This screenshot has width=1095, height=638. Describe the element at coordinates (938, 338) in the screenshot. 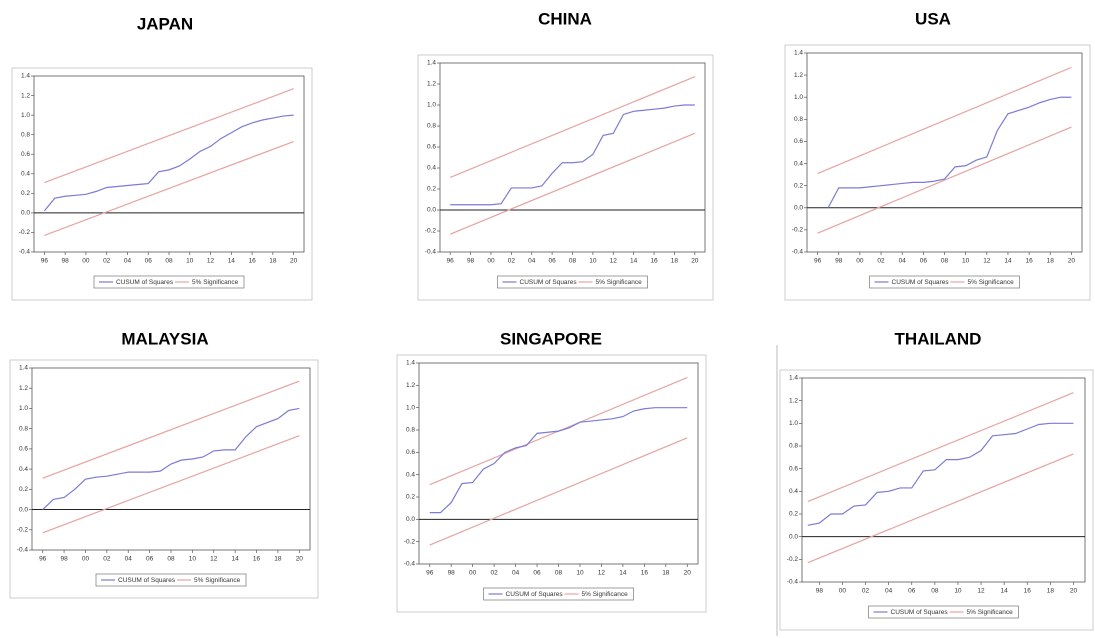

I see `chart-title: THAILAND` at that location.